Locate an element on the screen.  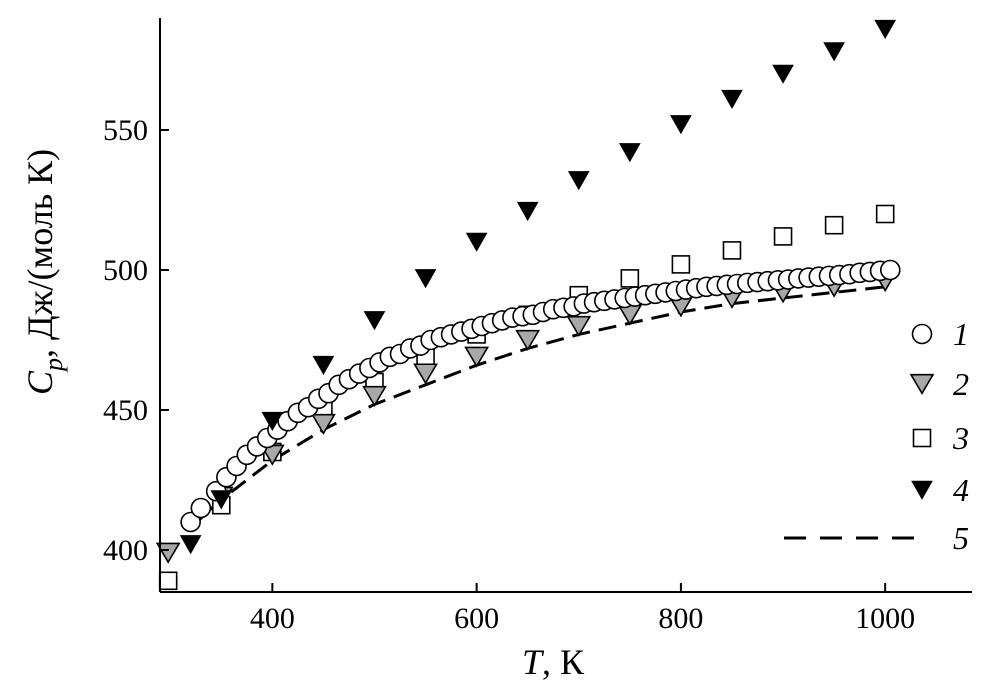
y-axis-subscript: p is located at coordinates (53, 365).